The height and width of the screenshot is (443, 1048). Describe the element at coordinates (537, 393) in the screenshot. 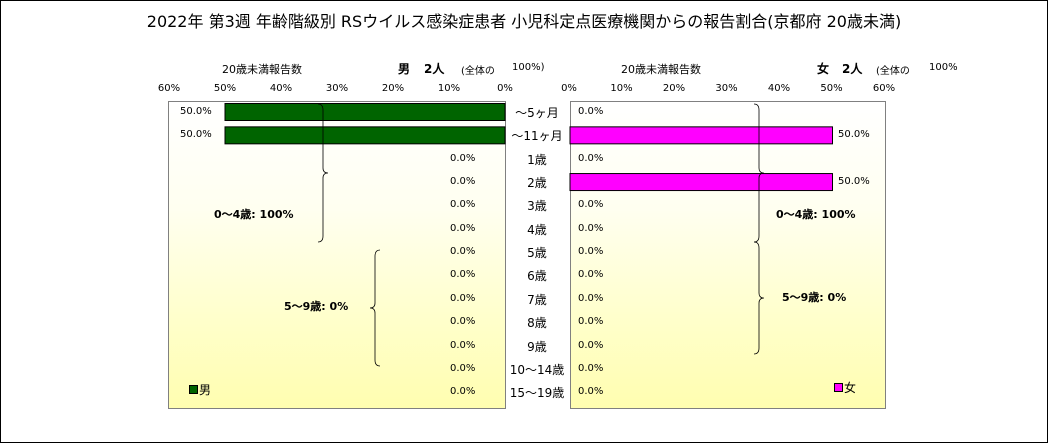

I see `category-label: 15～19歳` at that location.